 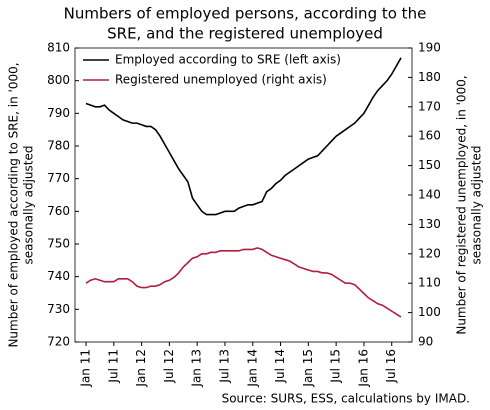 I want to click on y-tick-label: 770, so click(x=58, y=178).